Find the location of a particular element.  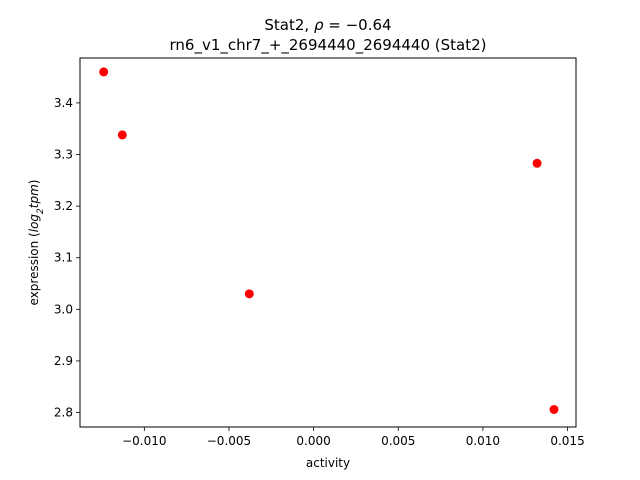

x-tick-label: 0.005 is located at coordinates (398, 441).